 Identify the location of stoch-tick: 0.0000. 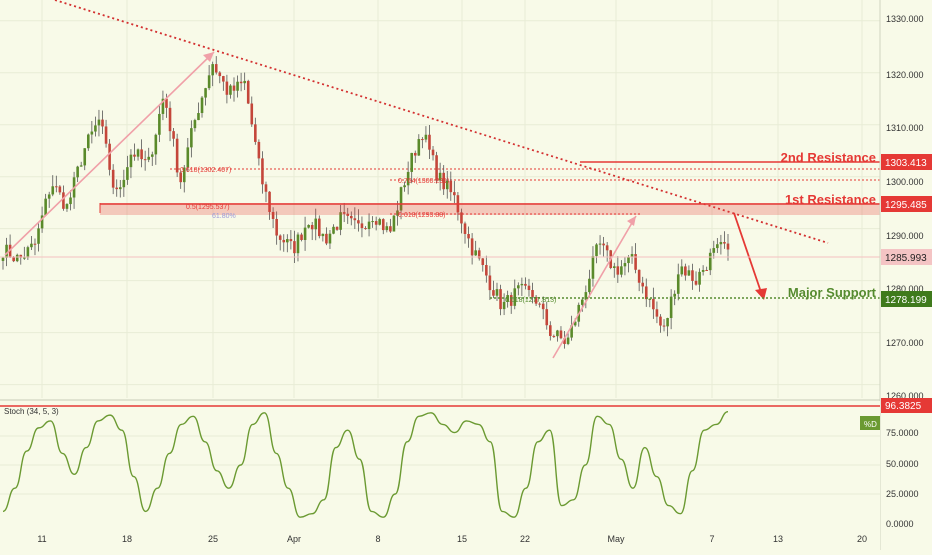
(900, 524).